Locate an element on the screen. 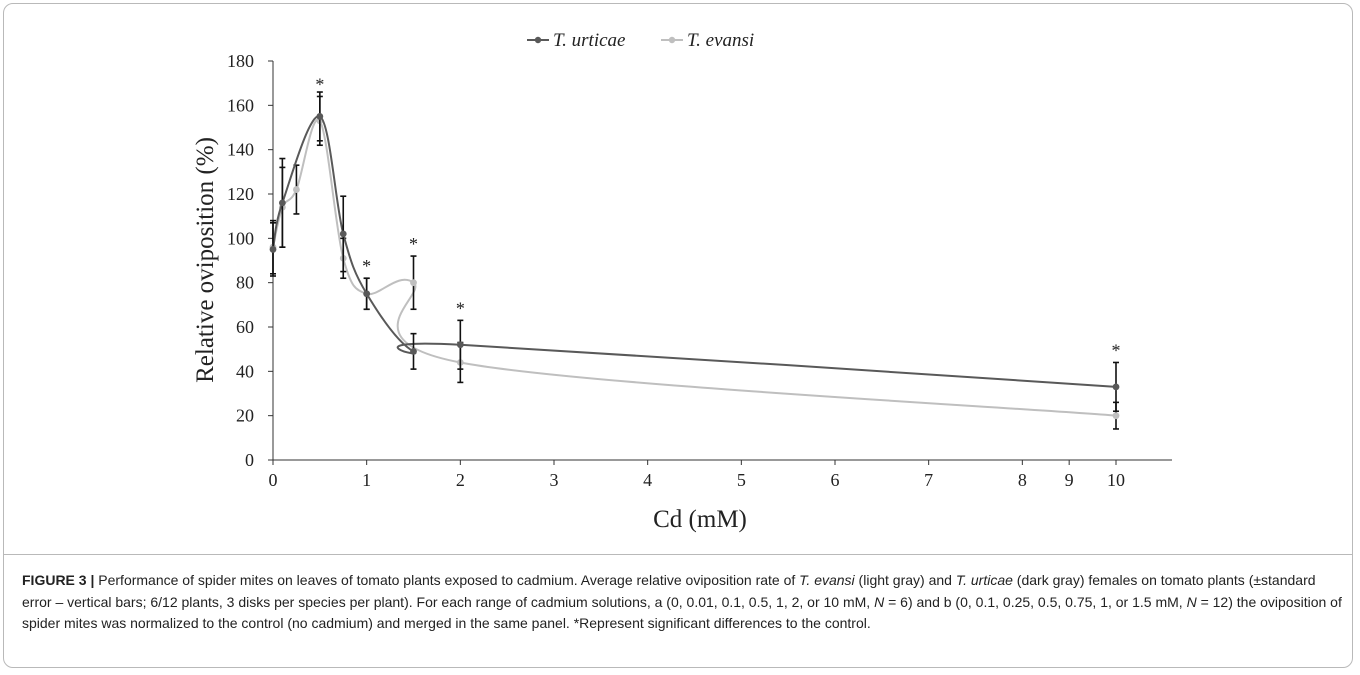 Image resolution: width=1360 pixels, height=675 pixels. x-tick-label: 3 is located at coordinates (554, 480).